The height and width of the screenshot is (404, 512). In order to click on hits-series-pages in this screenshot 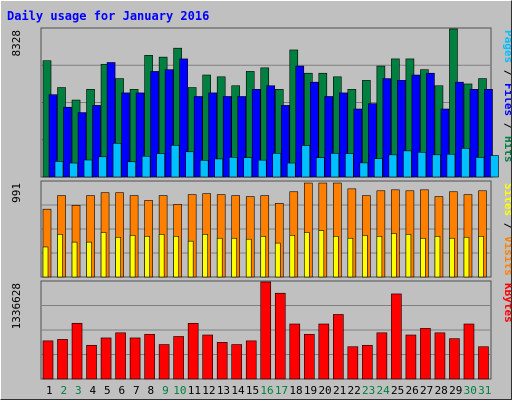, I will do `click(276, 160)`.